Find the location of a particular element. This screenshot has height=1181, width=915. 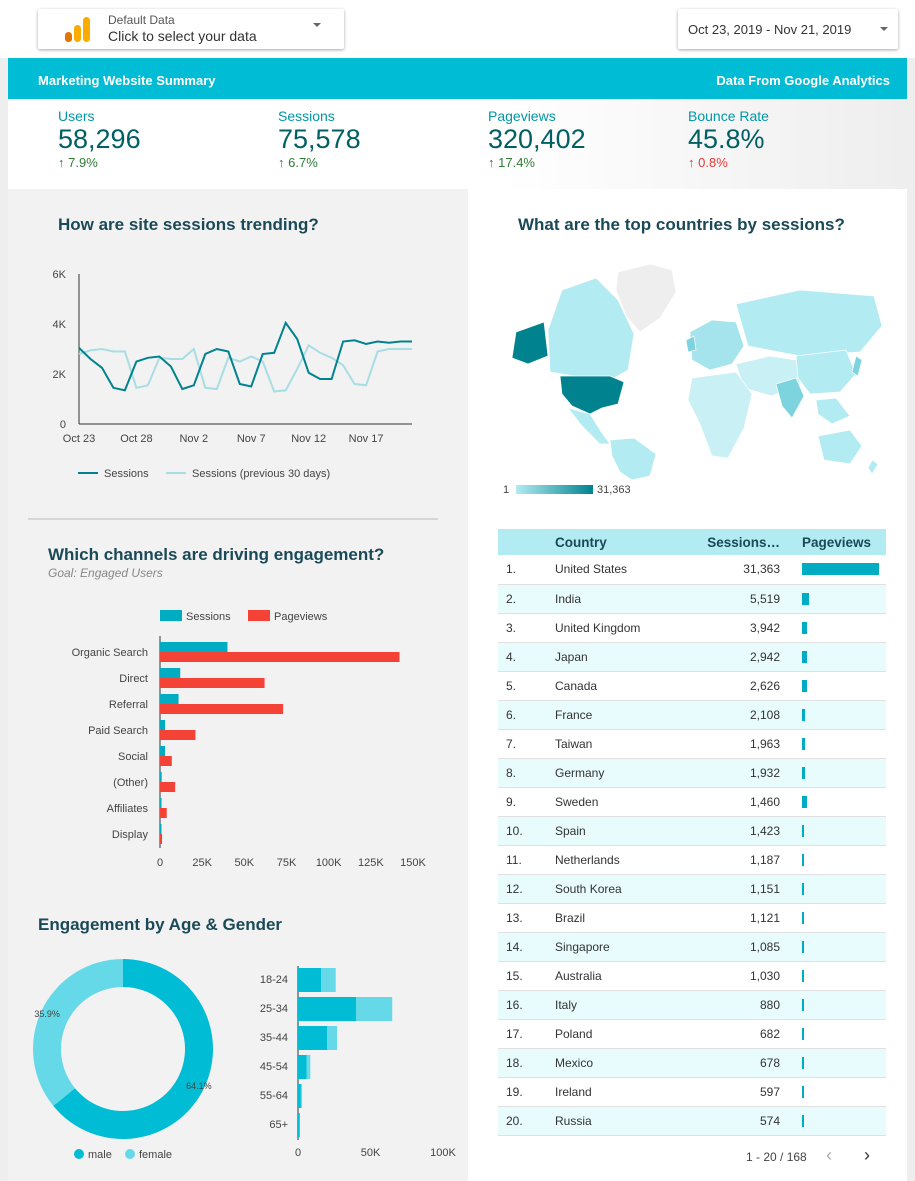

world-map-chart is located at coordinates (694, 370).